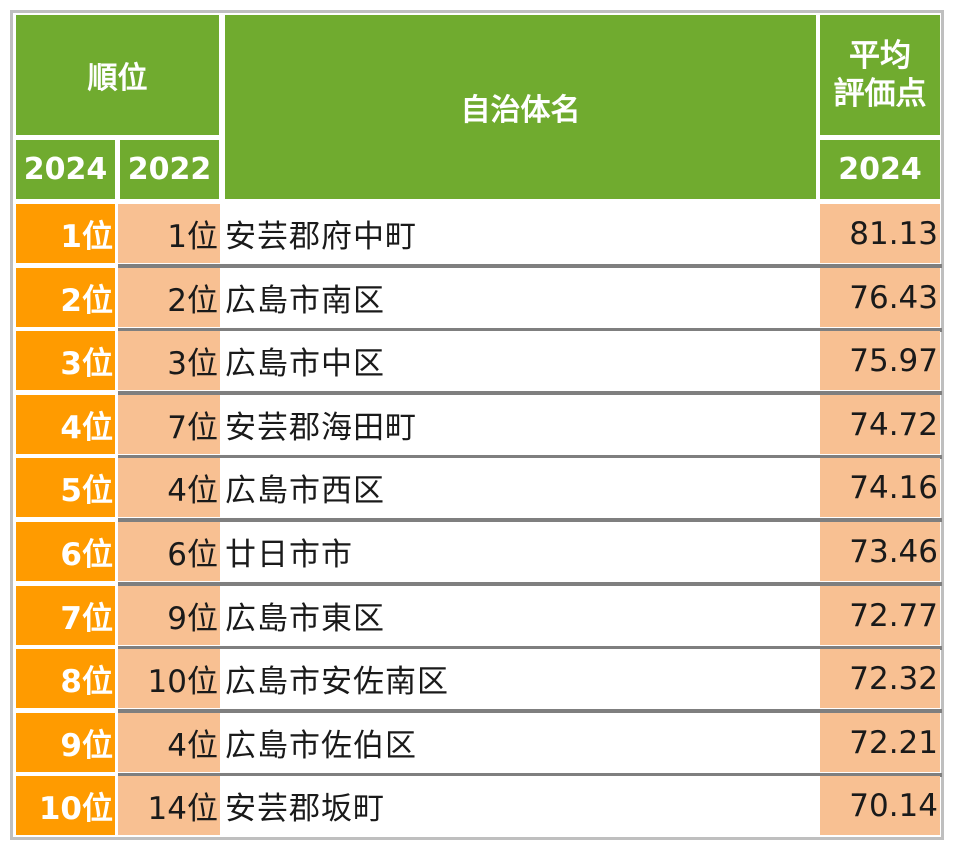 Image resolution: width=960 pixels, height=854 pixels. Describe the element at coordinates (65, 678) in the screenshot. I see `rank-2024-cell: 8位` at that location.